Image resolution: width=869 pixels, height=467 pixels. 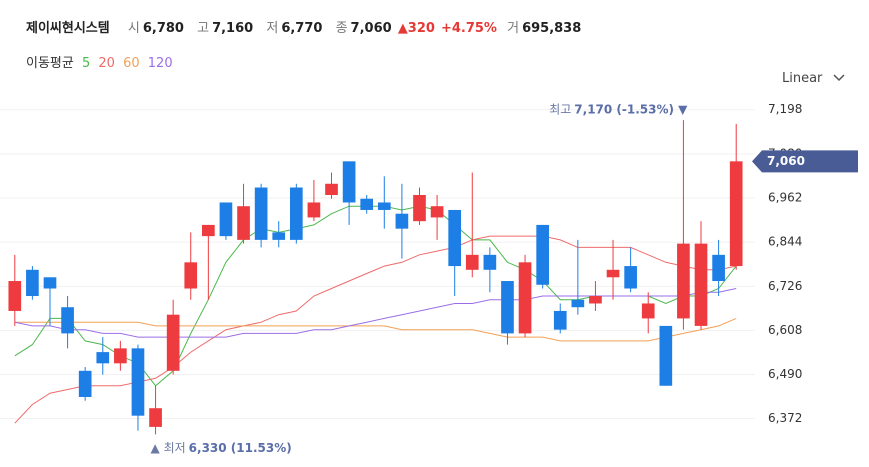 I want to click on legend-title: 이동평균, so click(x=50, y=63).